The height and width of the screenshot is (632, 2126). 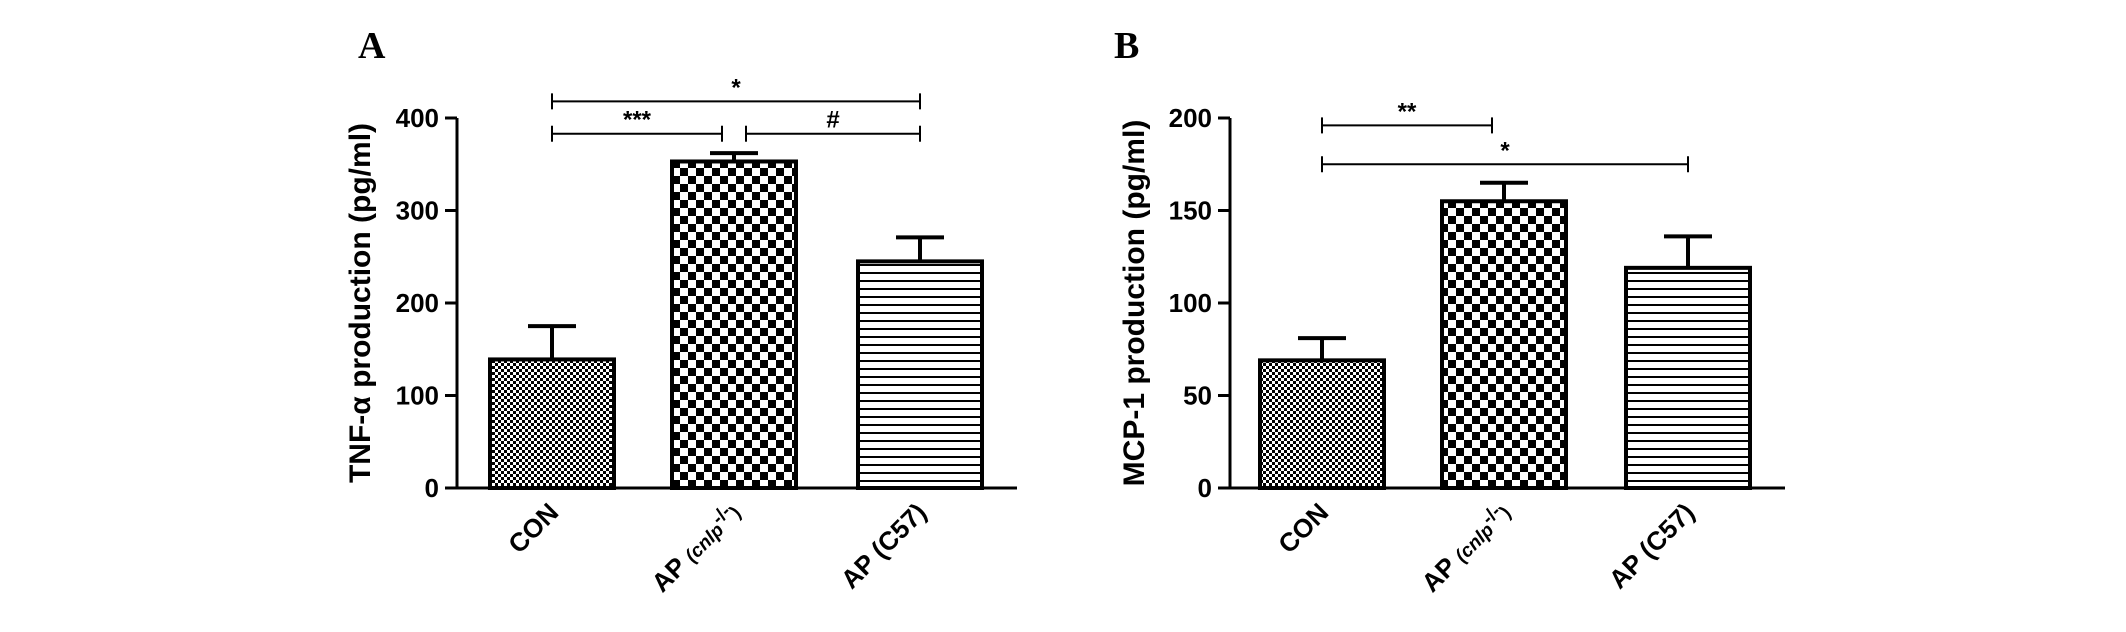 I want to click on panel-label: B, so click(x=1126, y=46).